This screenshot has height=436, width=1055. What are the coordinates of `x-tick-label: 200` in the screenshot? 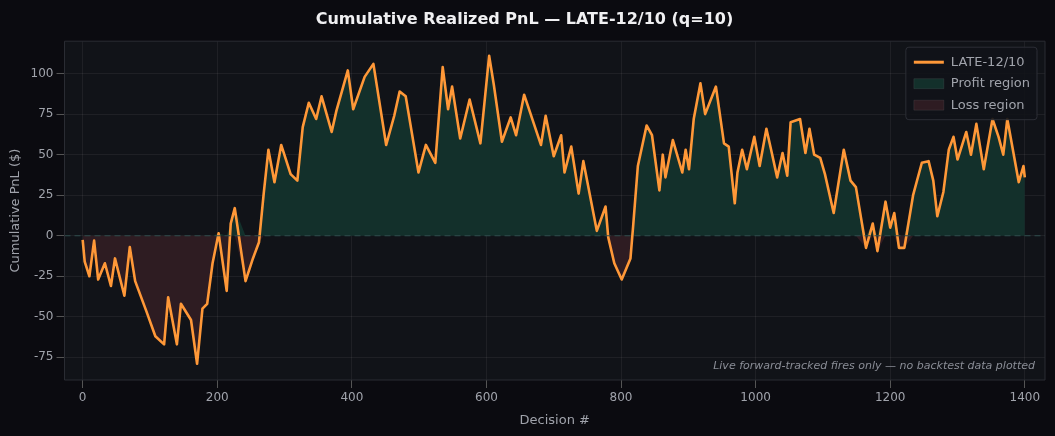 It's located at (217, 397).